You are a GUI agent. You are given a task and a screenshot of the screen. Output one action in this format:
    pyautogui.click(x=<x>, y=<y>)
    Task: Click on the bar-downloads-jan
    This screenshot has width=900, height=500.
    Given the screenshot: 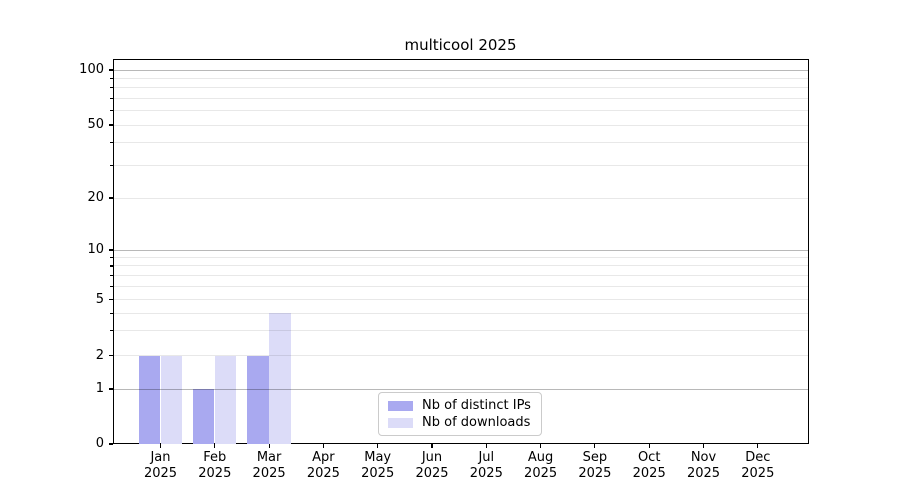 What is the action you would take?
    pyautogui.click(x=171, y=399)
    